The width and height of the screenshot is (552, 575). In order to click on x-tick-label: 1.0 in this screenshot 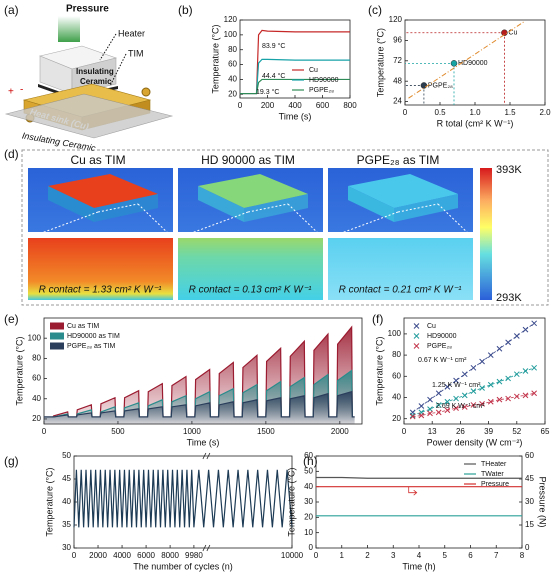, I will do `click(475, 112)`.